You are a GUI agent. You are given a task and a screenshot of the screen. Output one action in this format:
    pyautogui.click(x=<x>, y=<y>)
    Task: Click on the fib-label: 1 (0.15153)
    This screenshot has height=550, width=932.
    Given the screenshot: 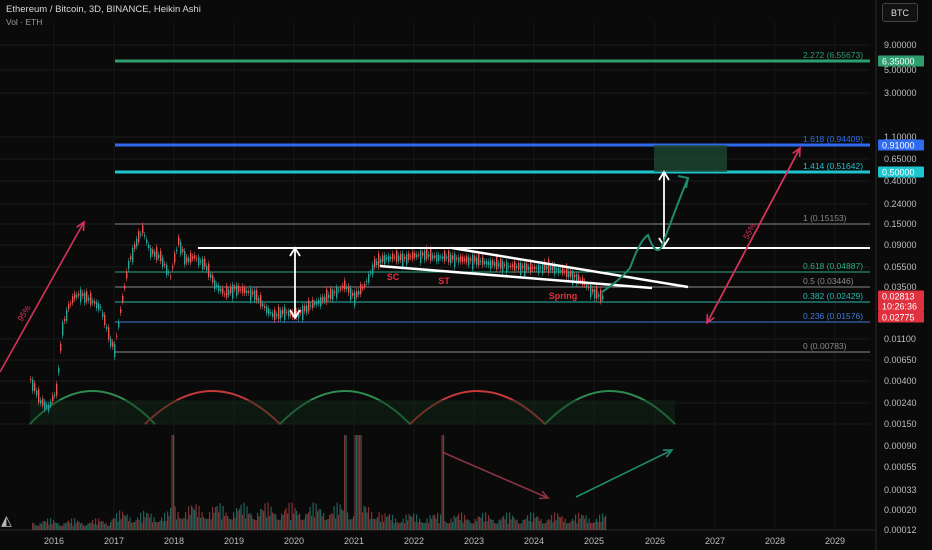 What is the action you would take?
    pyautogui.click(x=825, y=218)
    